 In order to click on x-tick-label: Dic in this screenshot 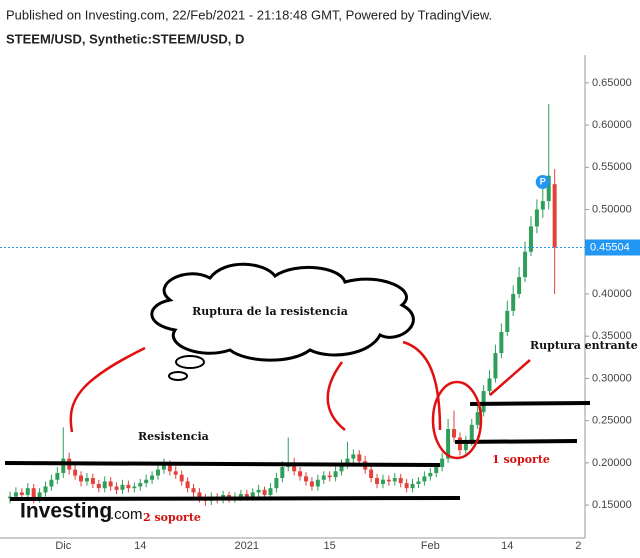, I will do `click(63, 546)`.